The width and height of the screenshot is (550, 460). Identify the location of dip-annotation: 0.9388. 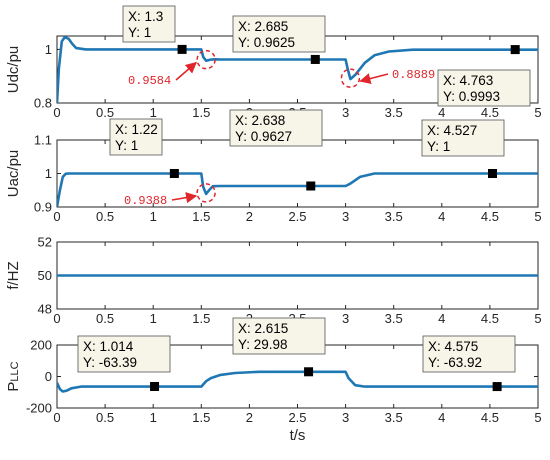
(170, 195).